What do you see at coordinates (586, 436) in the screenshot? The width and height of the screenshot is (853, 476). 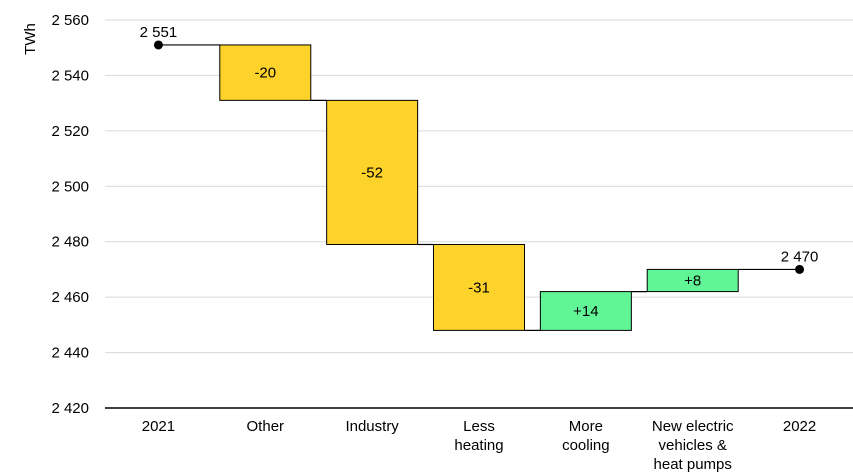 I see `x-category-label: More cooling` at bounding box center [586, 436].